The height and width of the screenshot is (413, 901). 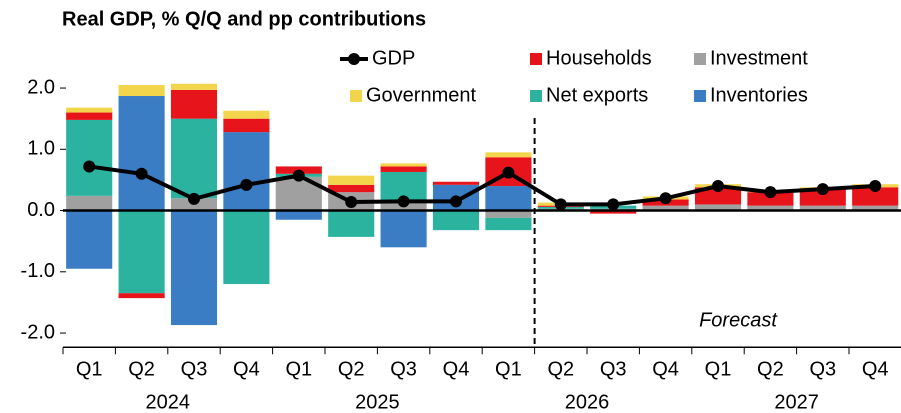 I want to click on gdp-line, so click(x=482, y=185).